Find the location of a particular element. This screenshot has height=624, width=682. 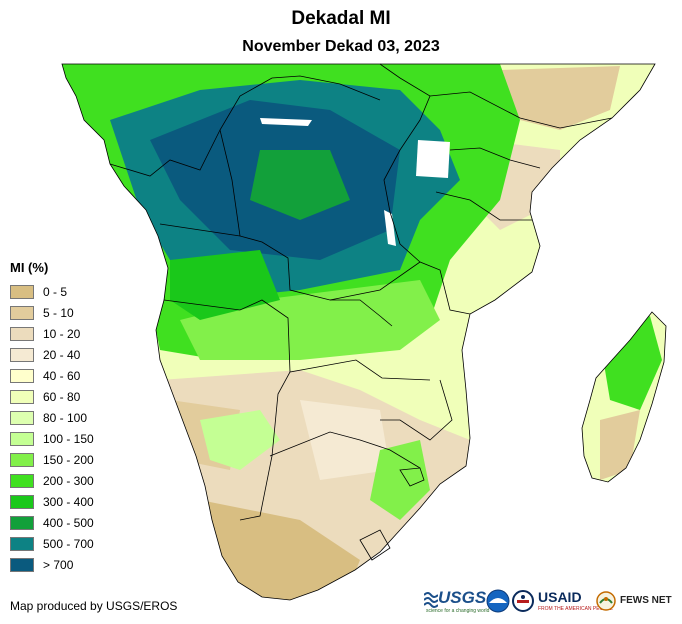

legend-label: 0 - 5 is located at coordinates (55, 291).